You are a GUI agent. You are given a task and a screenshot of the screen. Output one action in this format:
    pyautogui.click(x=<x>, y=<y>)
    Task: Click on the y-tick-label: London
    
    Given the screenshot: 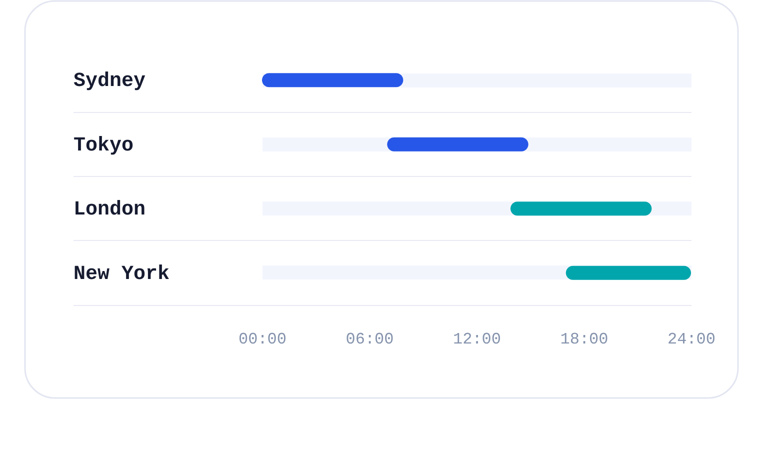 What is the action you would take?
    pyautogui.click(x=110, y=210)
    